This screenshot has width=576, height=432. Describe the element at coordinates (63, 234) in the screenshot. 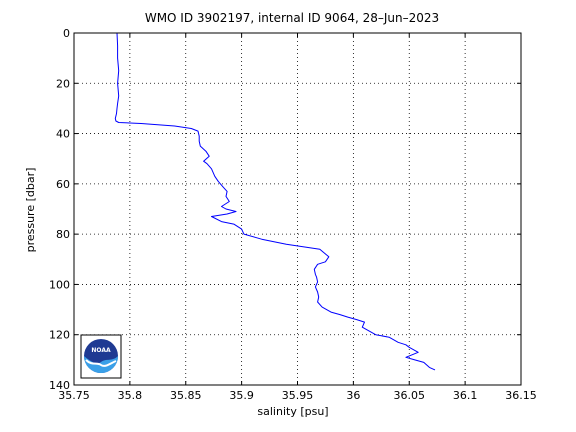

I see `y-tick-label: 80` at that location.